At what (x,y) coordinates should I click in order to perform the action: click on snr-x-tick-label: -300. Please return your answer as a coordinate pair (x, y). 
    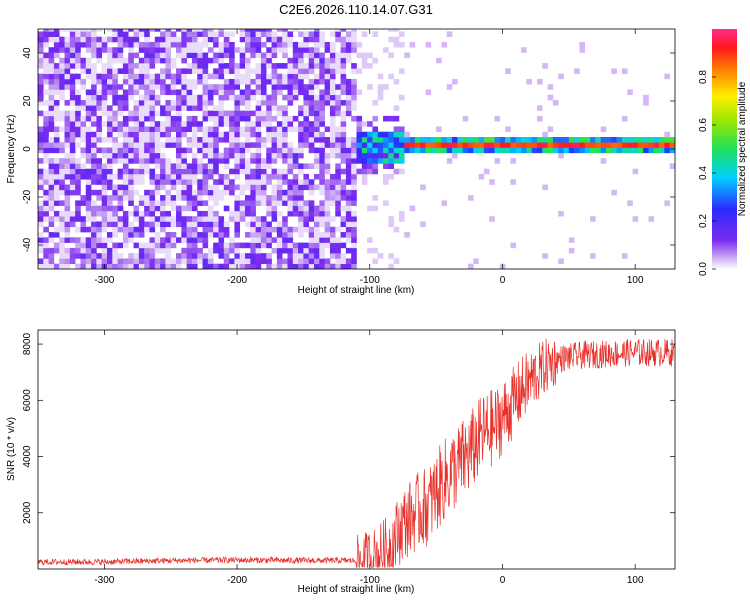
    Looking at the image, I should click on (104, 580).